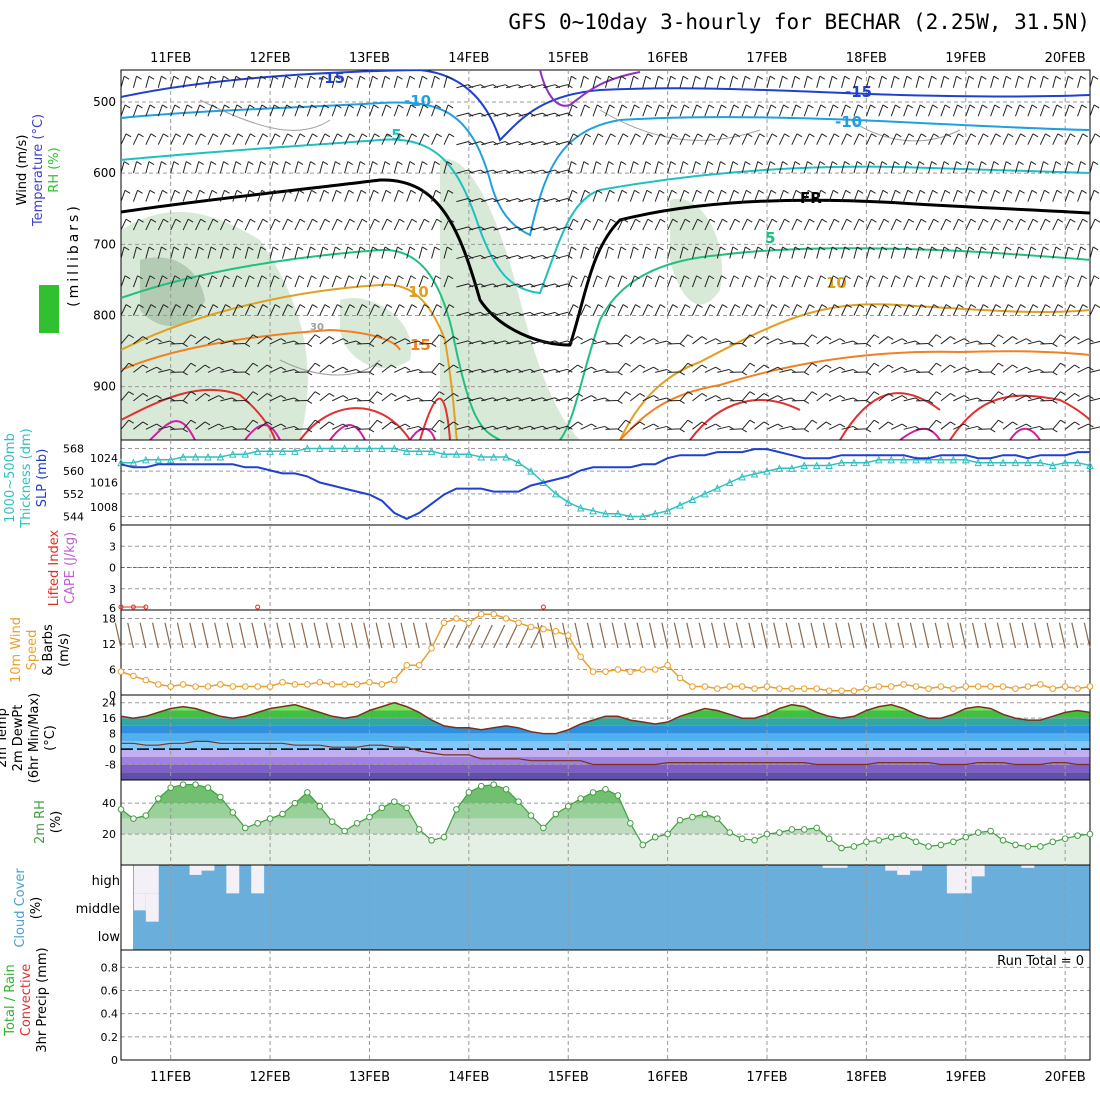 The height and width of the screenshot is (1100, 1100). What do you see at coordinates (112, 749) in the screenshot?
I see `temp-tick: 0` at bounding box center [112, 749].